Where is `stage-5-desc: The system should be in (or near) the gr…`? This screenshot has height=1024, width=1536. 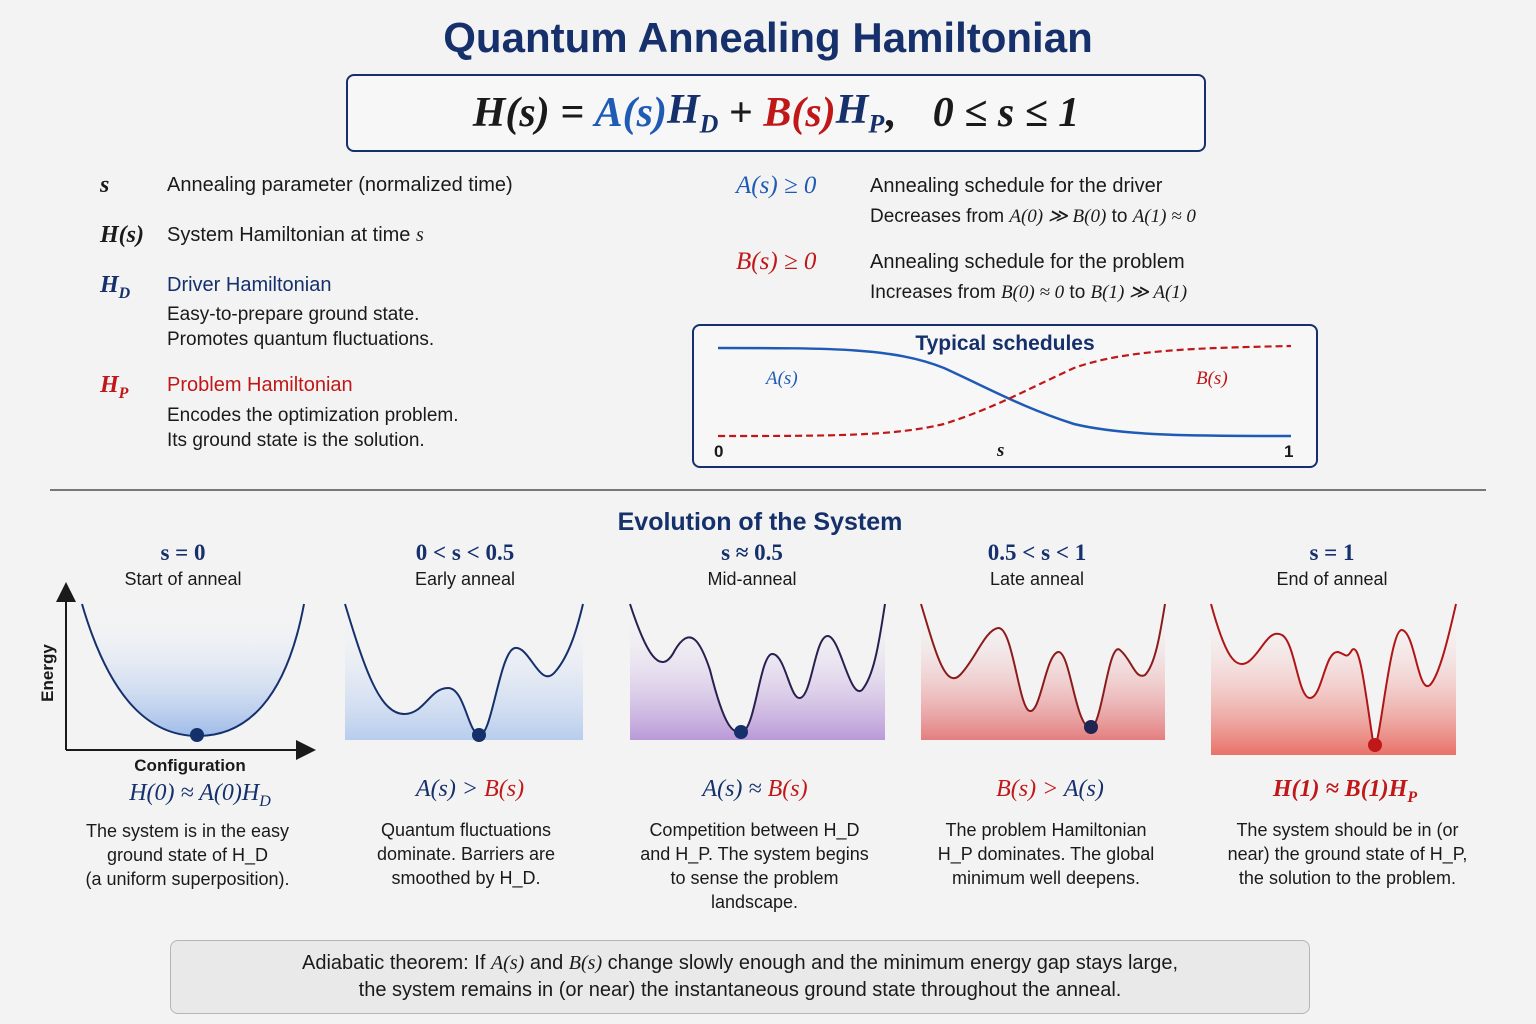
stage-5-desc: The system should be in (or near) the gr… is located at coordinates (1347, 854).